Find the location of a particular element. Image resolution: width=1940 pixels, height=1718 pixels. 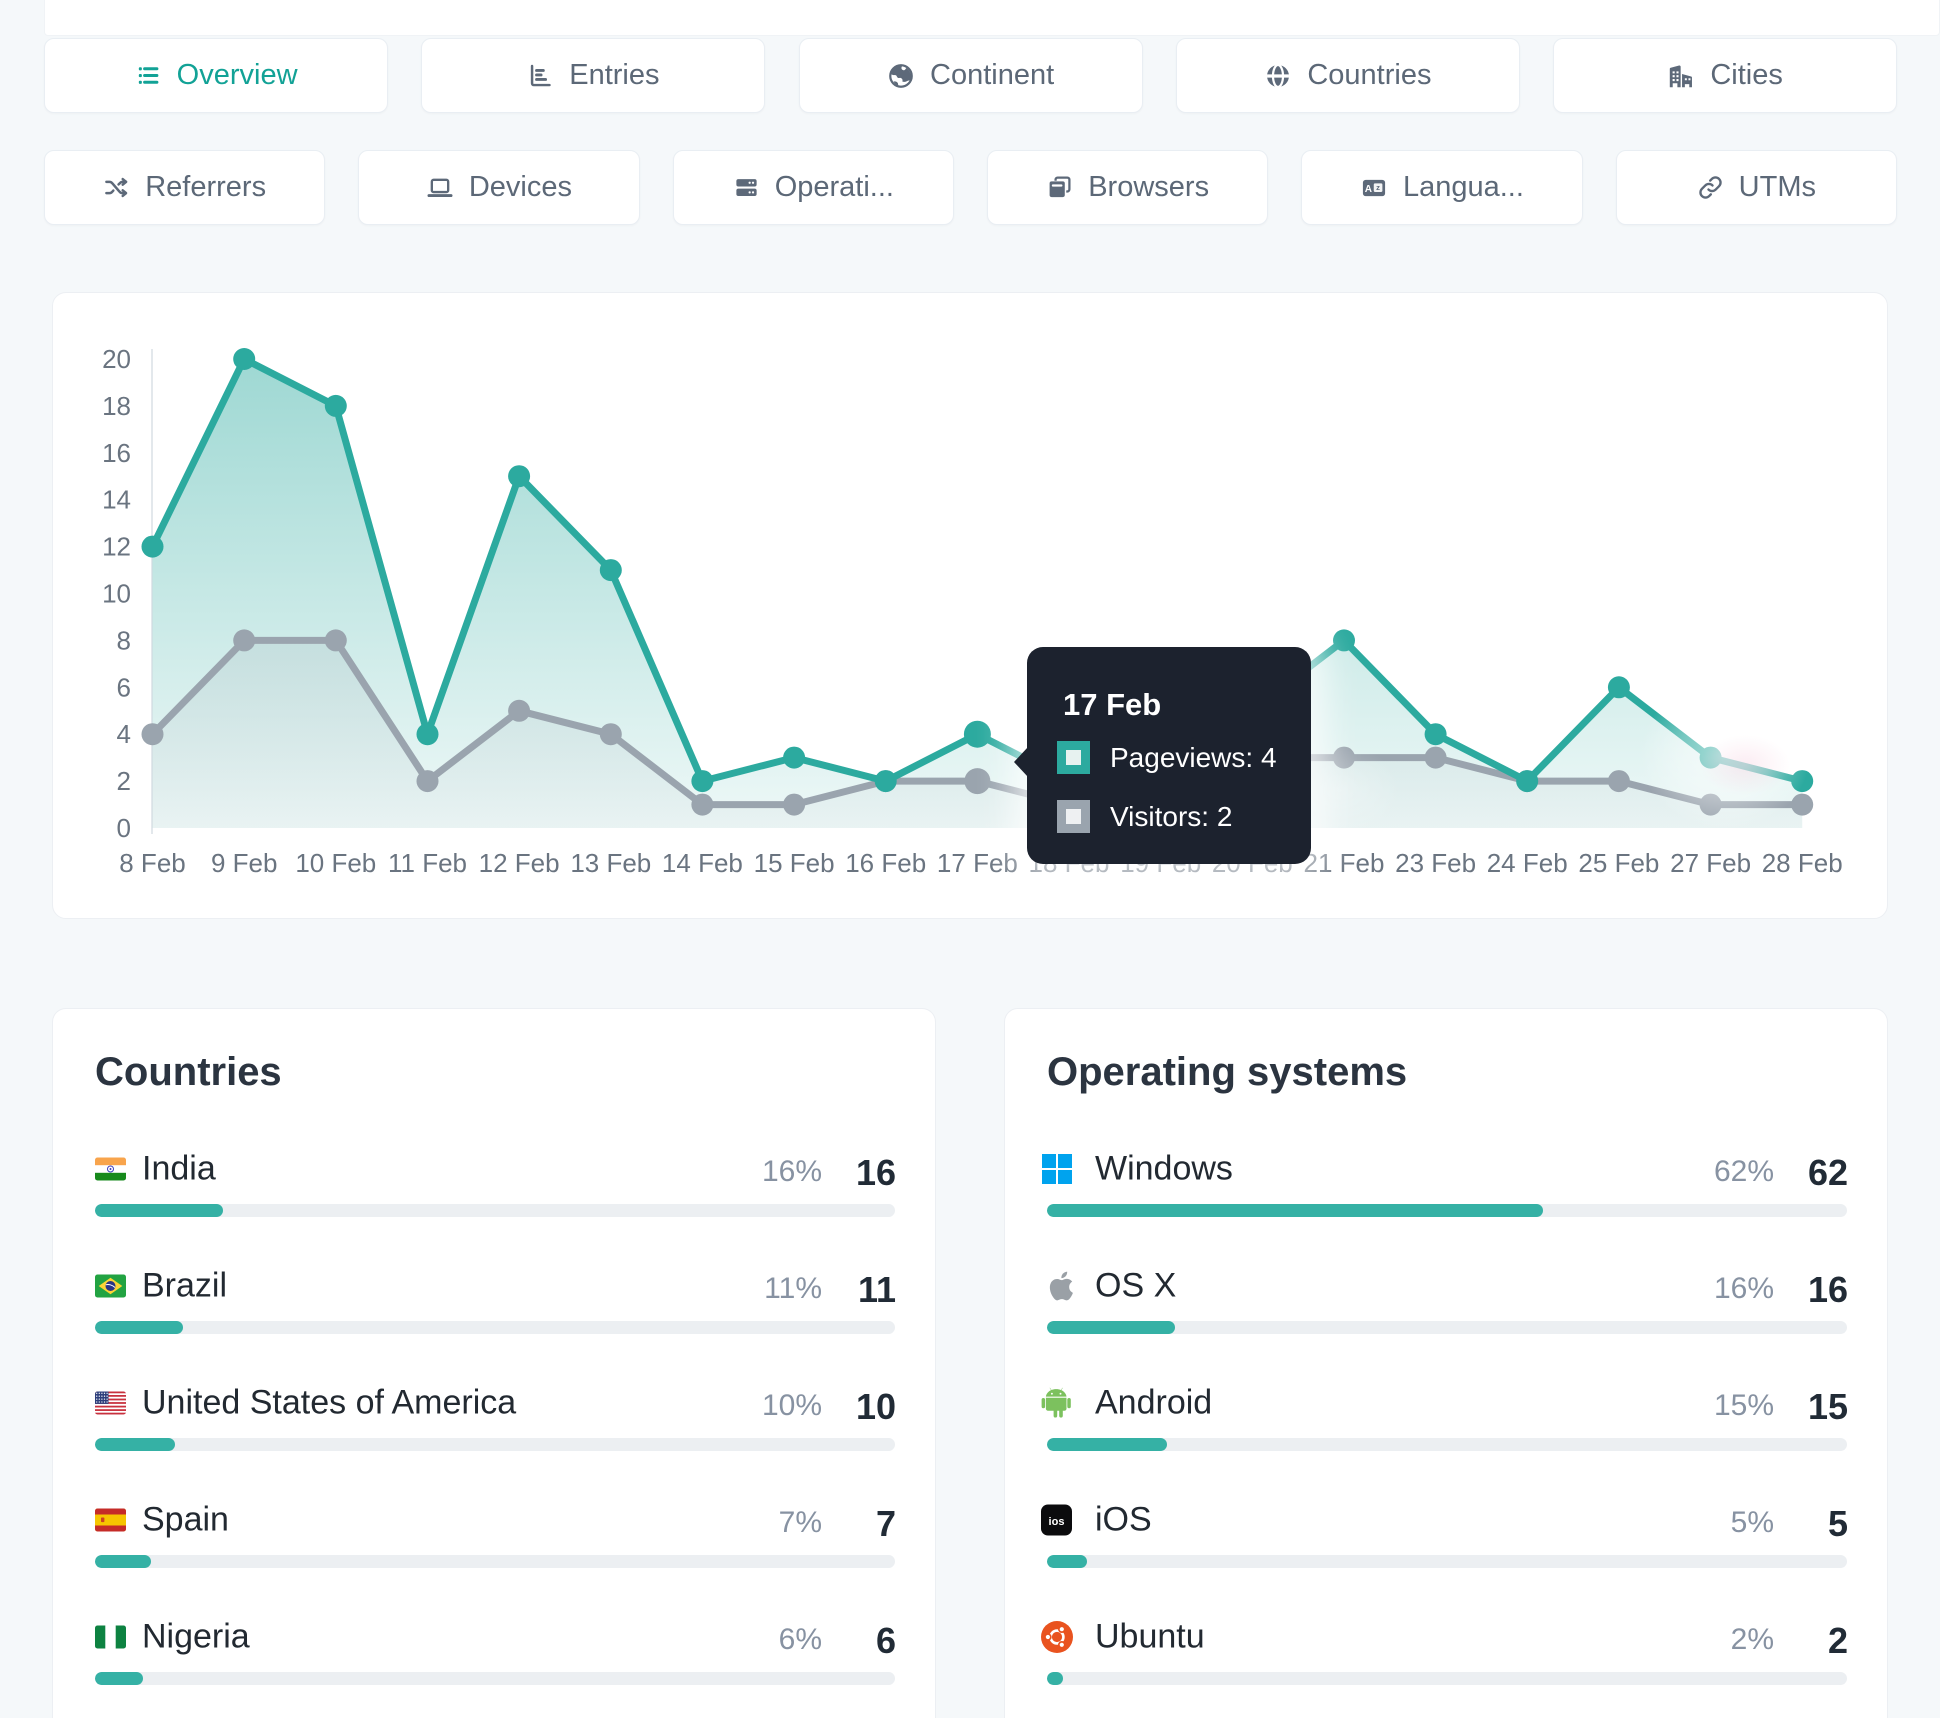

svg-text: 17 Feb is located at coordinates (977, 863).